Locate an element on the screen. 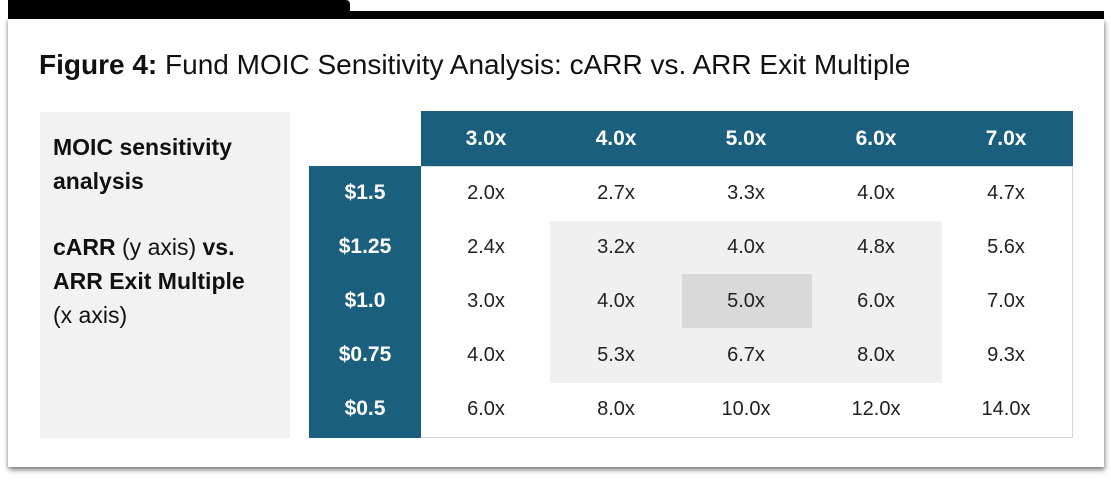  table-cell: 3.0x is located at coordinates (486, 300).